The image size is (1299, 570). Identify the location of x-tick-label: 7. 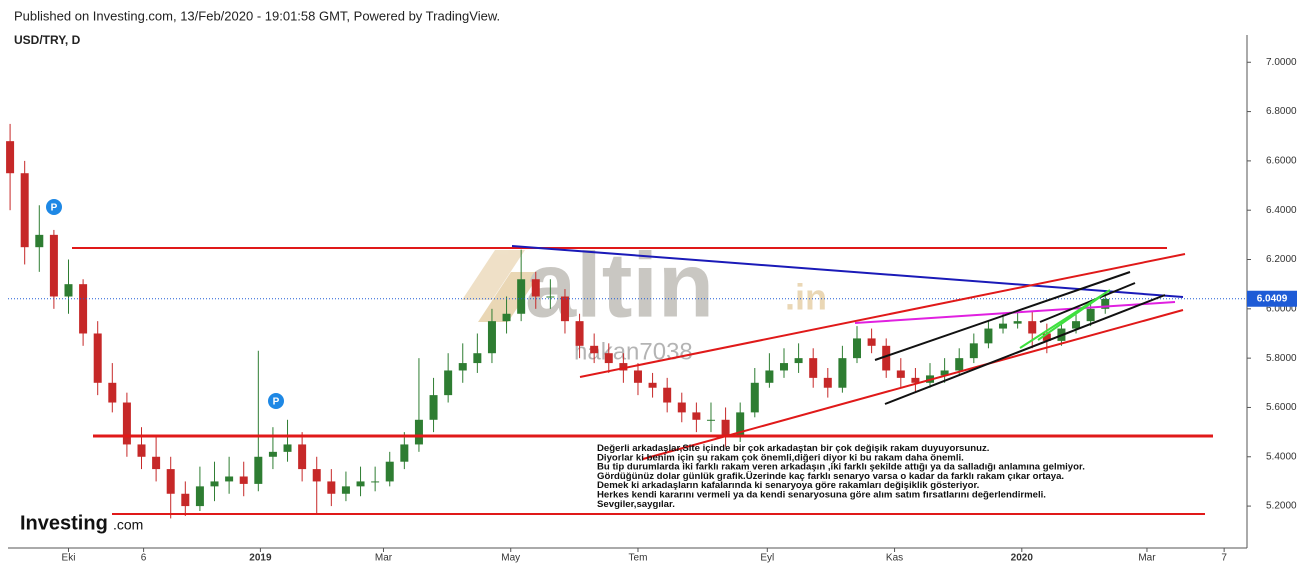
(1224, 558).